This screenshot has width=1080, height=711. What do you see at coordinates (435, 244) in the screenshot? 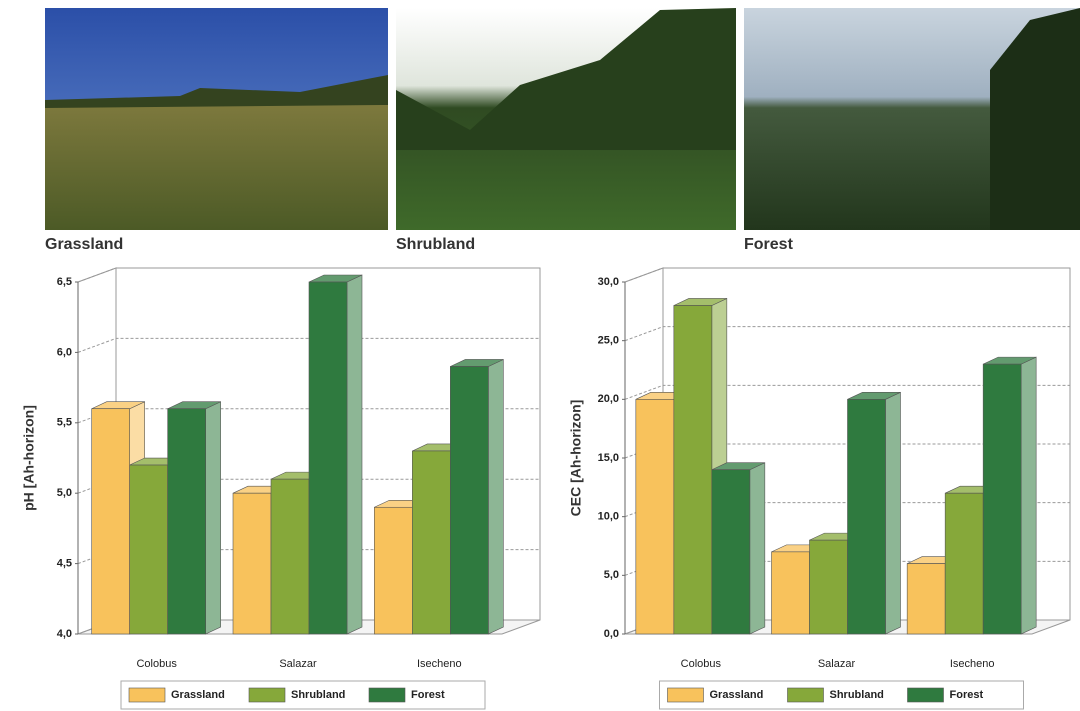
I see `photo-caption: Shrubland` at bounding box center [435, 244].